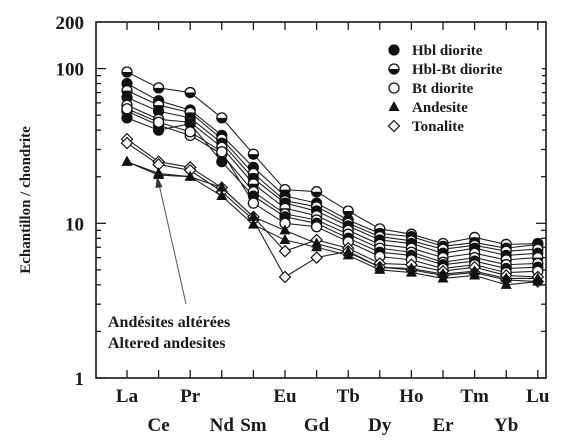 This screenshot has width=563, height=443. What do you see at coordinates (411, 396) in the screenshot?
I see `x-tick-label: Ho` at bounding box center [411, 396].